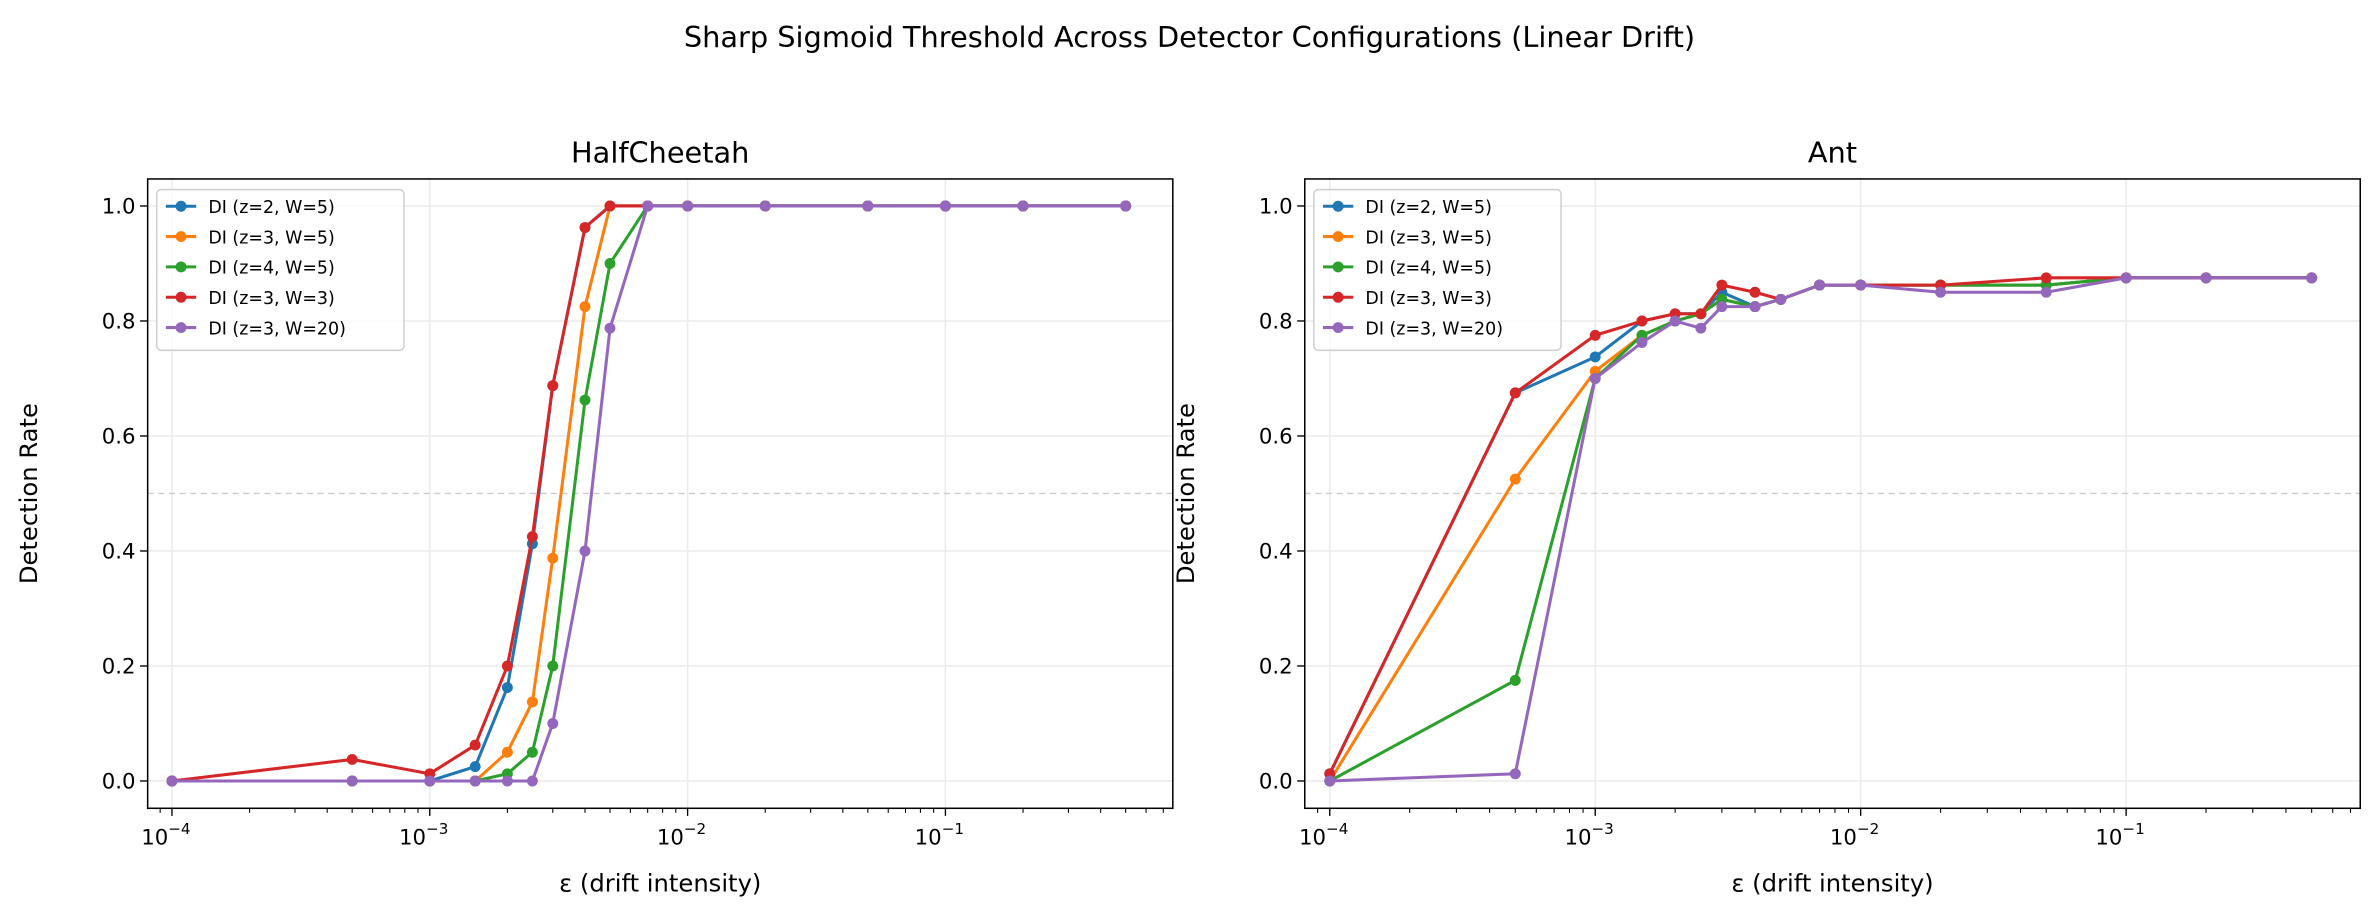 The height and width of the screenshot is (919, 2379). What do you see at coordinates (1832, 152) in the screenshot?
I see `panel-title: Ant` at bounding box center [1832, 152].